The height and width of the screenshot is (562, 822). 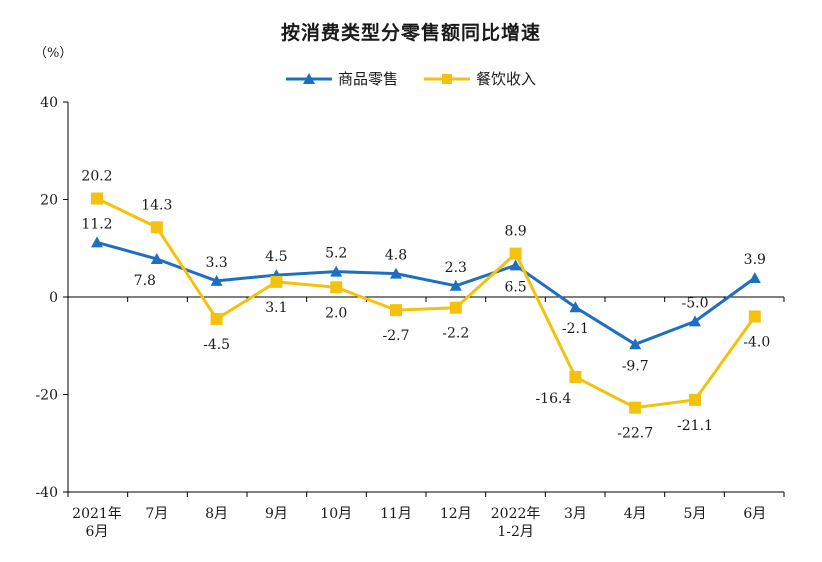 I want to click on data-label-catering: -2.2, so click(x=455, y=334).